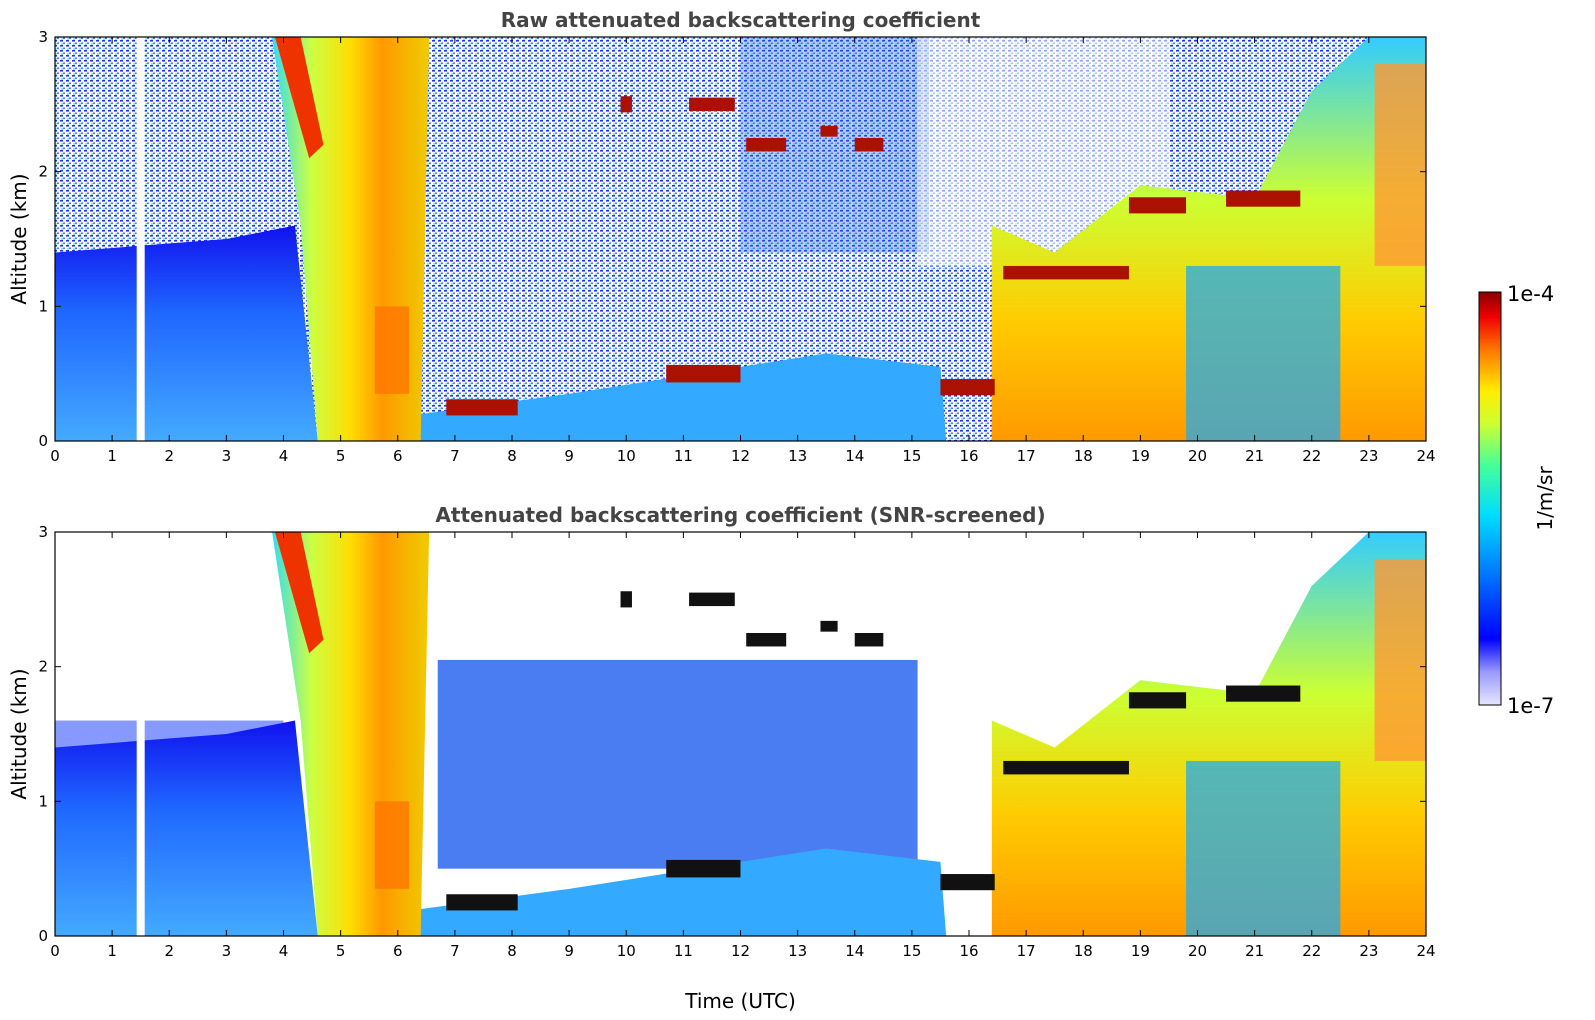  Describe the element at coordinates (1530, 706) in the screenshot. I see `colorbar-min-label: 1e-7` at that location.